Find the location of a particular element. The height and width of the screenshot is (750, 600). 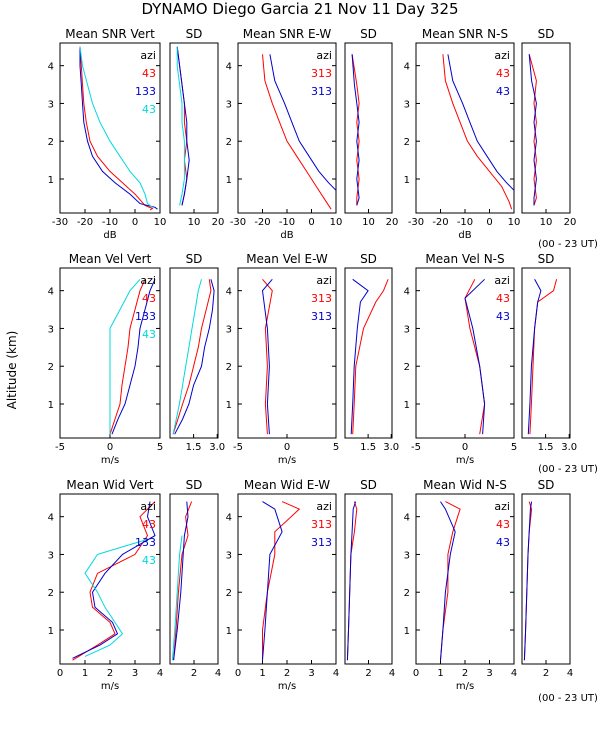

panel-title: Mean SNR N-S is located at coordinates (465, 34).